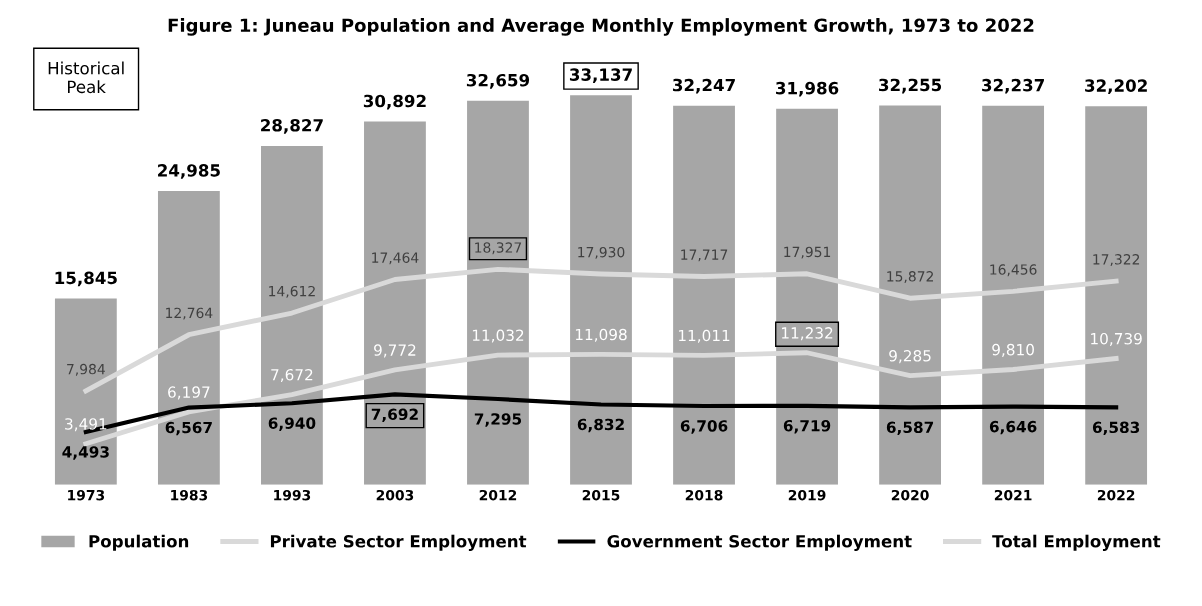  What do you see at coordinates (1116, 260) in the screenshot?
I see `data-label: 17,322` at bounding box center [1116, 260].